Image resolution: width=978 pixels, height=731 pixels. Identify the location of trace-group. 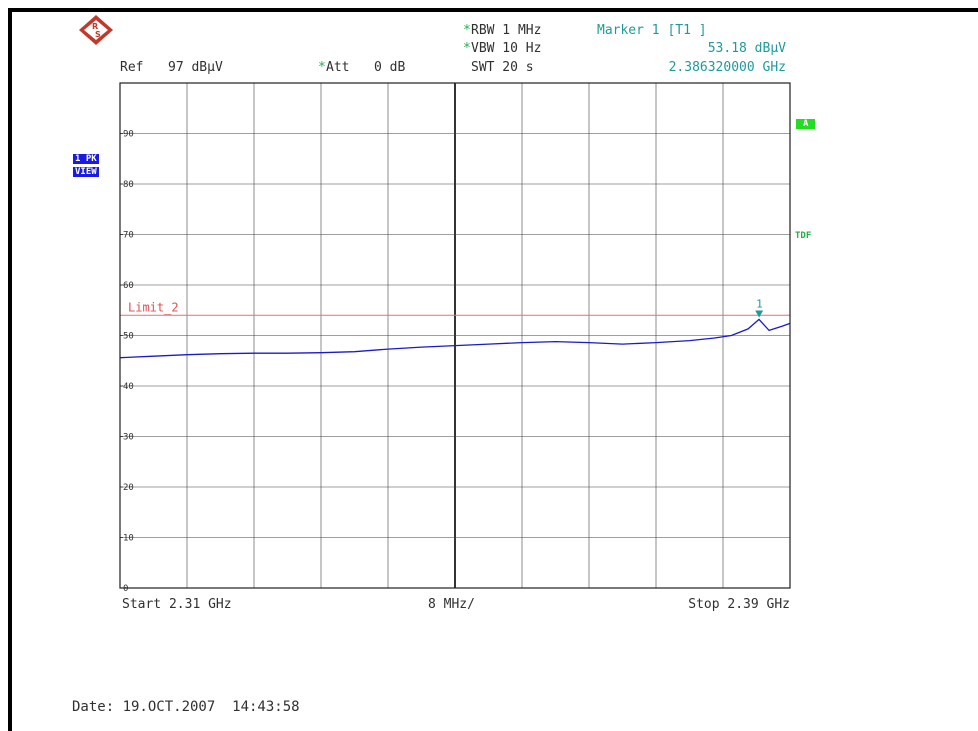
(455, 338).